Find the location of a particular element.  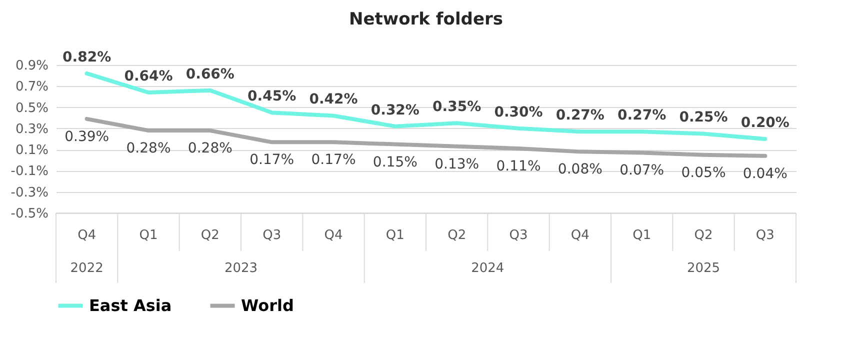

data-label: 0.25% is located at coordinates (703, 118).